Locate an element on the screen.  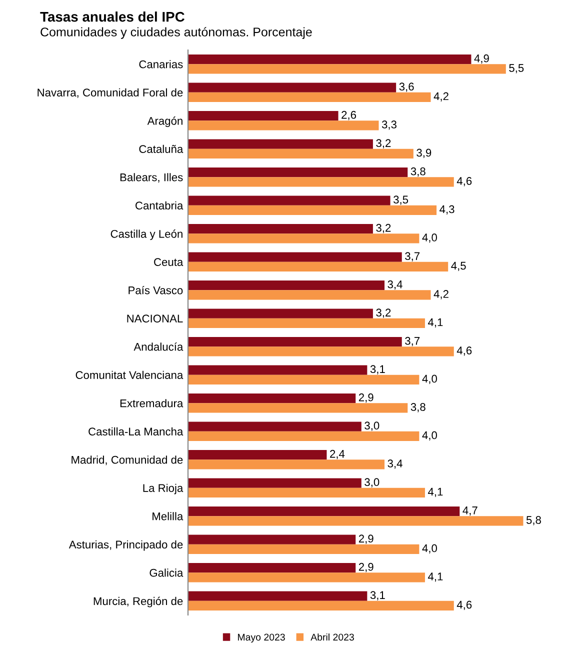
y-tick-label: Galicia is located at coordinates (167, 572).